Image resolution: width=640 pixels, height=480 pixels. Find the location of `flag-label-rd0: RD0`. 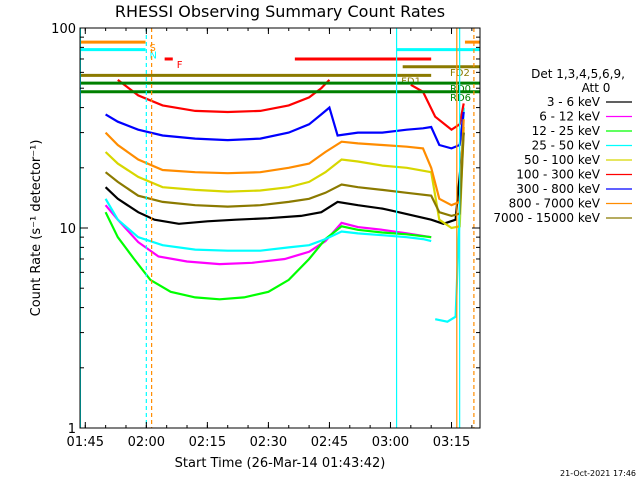

flag-label-rd0: RD0 is located at coordinates (460, 89).